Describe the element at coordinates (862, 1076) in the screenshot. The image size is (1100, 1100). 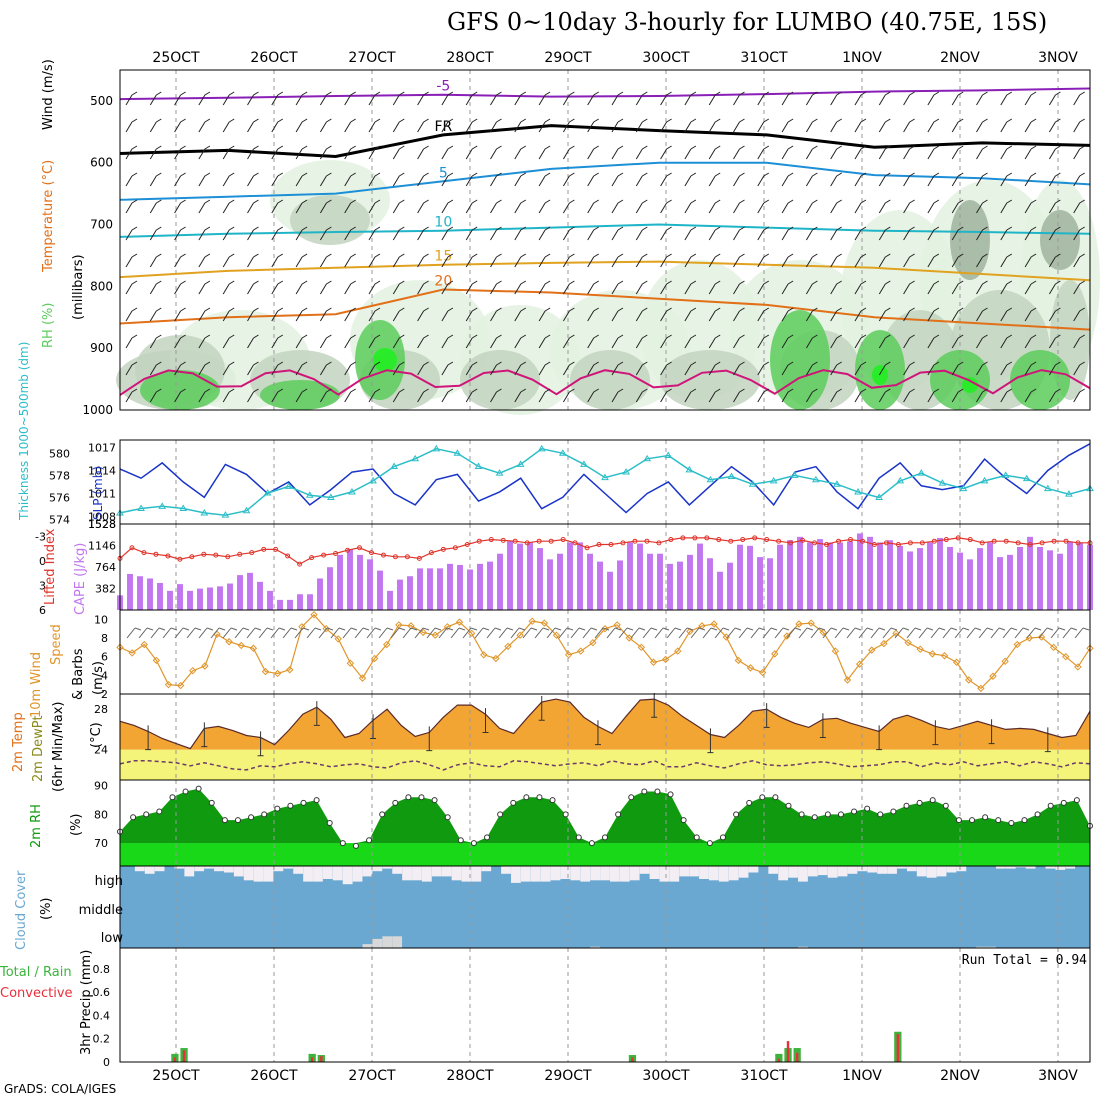
I see `bottom-date-1NOV: 1NOV` at that location.